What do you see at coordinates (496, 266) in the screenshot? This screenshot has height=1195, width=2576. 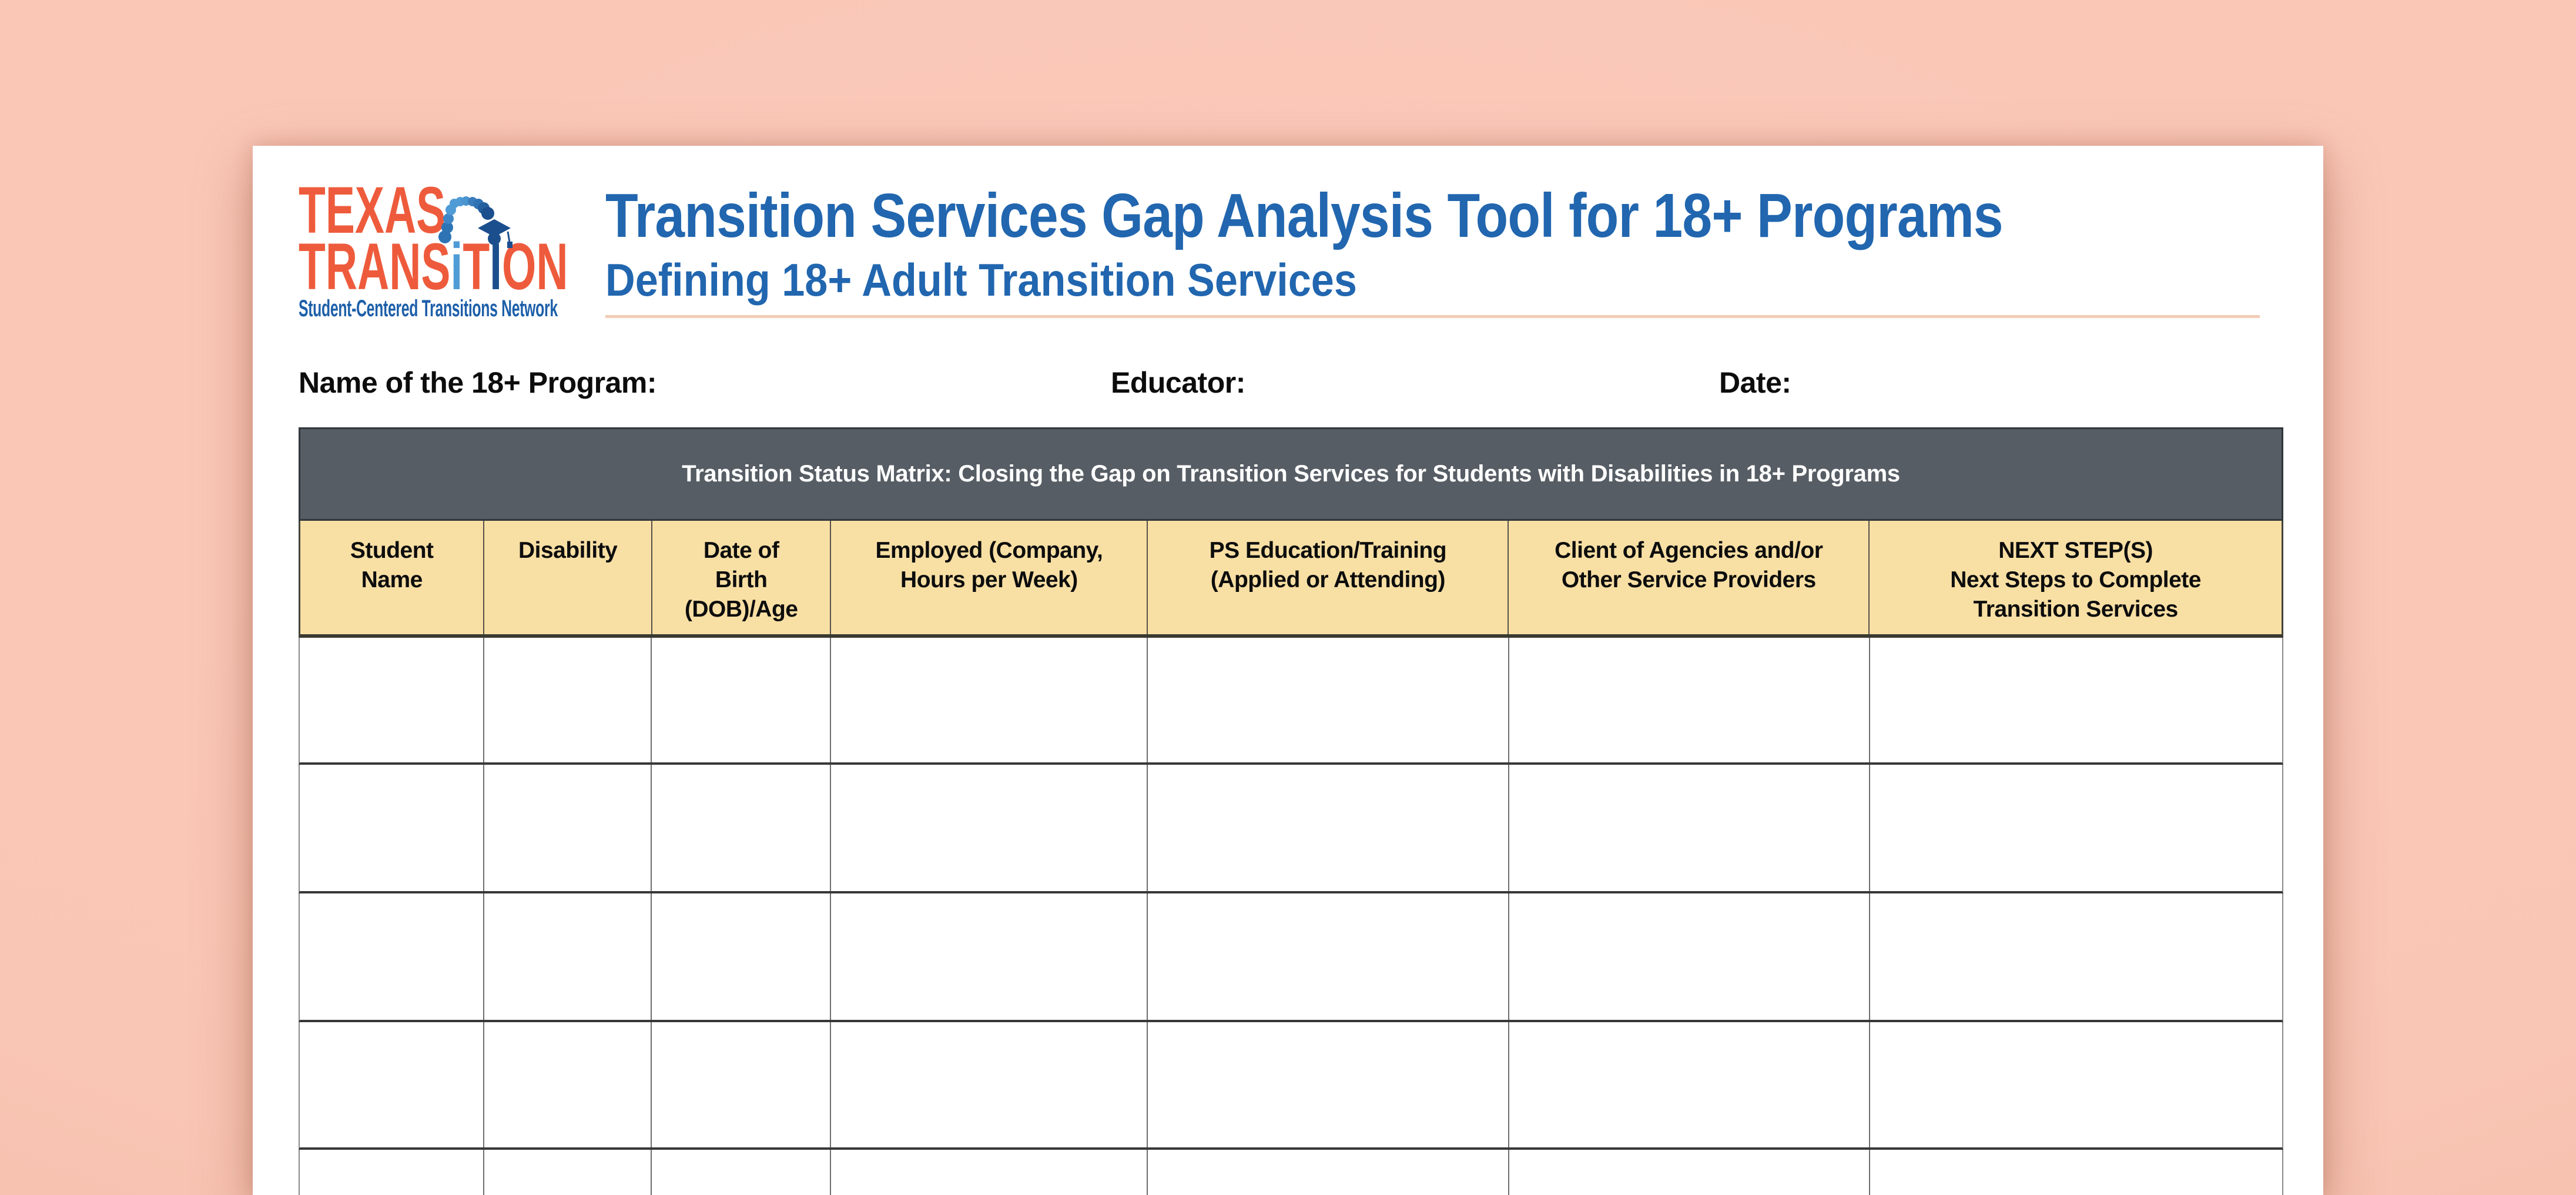 I see `logo-capped-i: I` at bounding box center [496, 266].